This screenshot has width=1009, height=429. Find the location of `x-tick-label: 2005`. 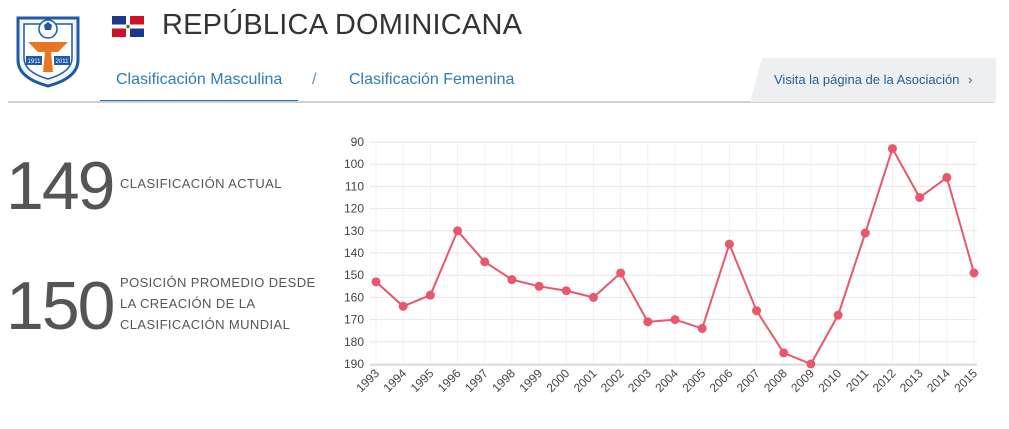

x-tick-label: 2005 is located at coordinates (694, 380).